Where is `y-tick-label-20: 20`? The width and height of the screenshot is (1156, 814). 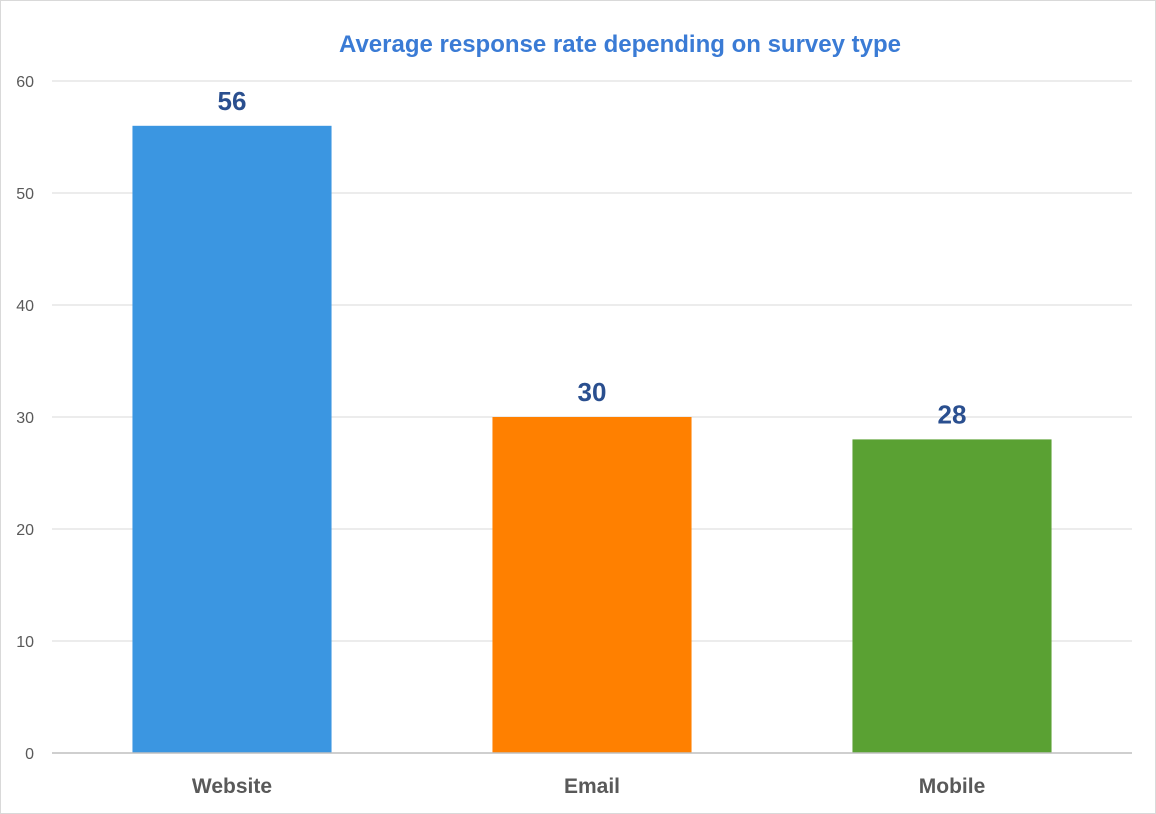
y-tick-label-20: 20 is located at coordinates (25, 530).